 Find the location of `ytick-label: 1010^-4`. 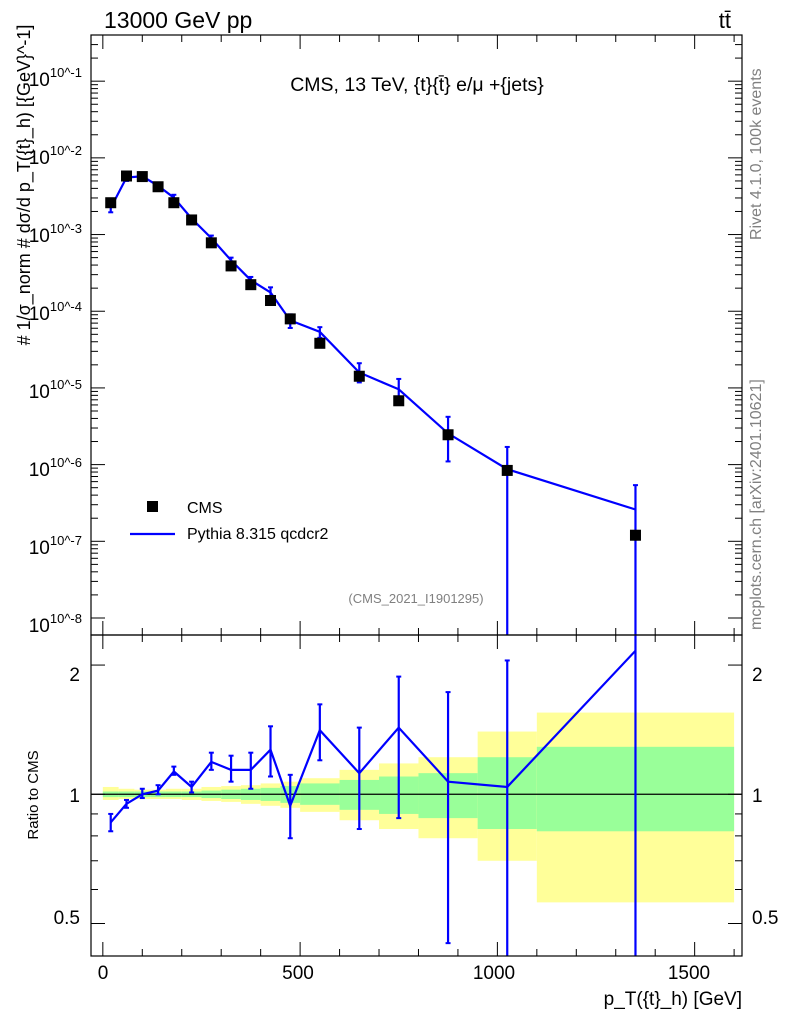

ytick-label: 1010^-4 is located at coordinates (55, 312).